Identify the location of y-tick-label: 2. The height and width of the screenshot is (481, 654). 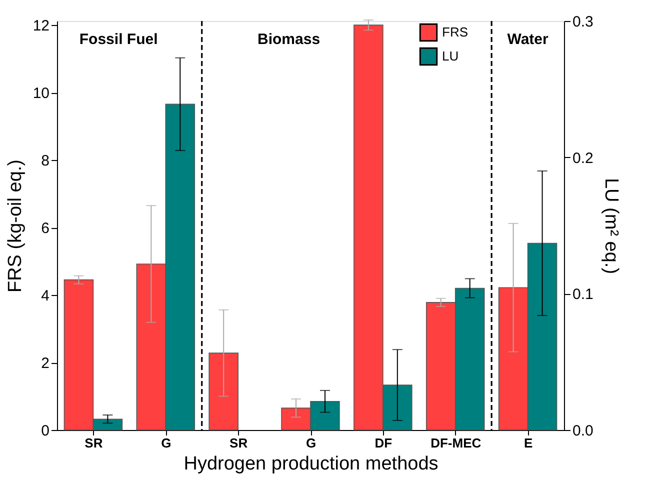
(45, 363).